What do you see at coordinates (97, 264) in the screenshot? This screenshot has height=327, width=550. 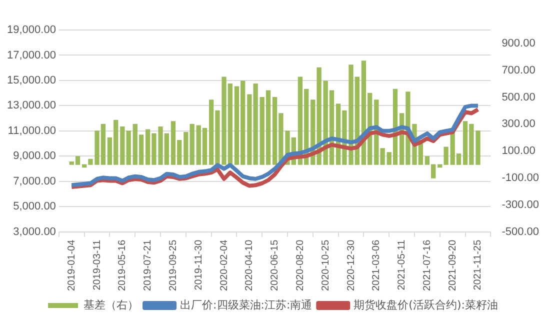 I see `x-tick-label: 2019-03-11` at bounding box center [97, 264].